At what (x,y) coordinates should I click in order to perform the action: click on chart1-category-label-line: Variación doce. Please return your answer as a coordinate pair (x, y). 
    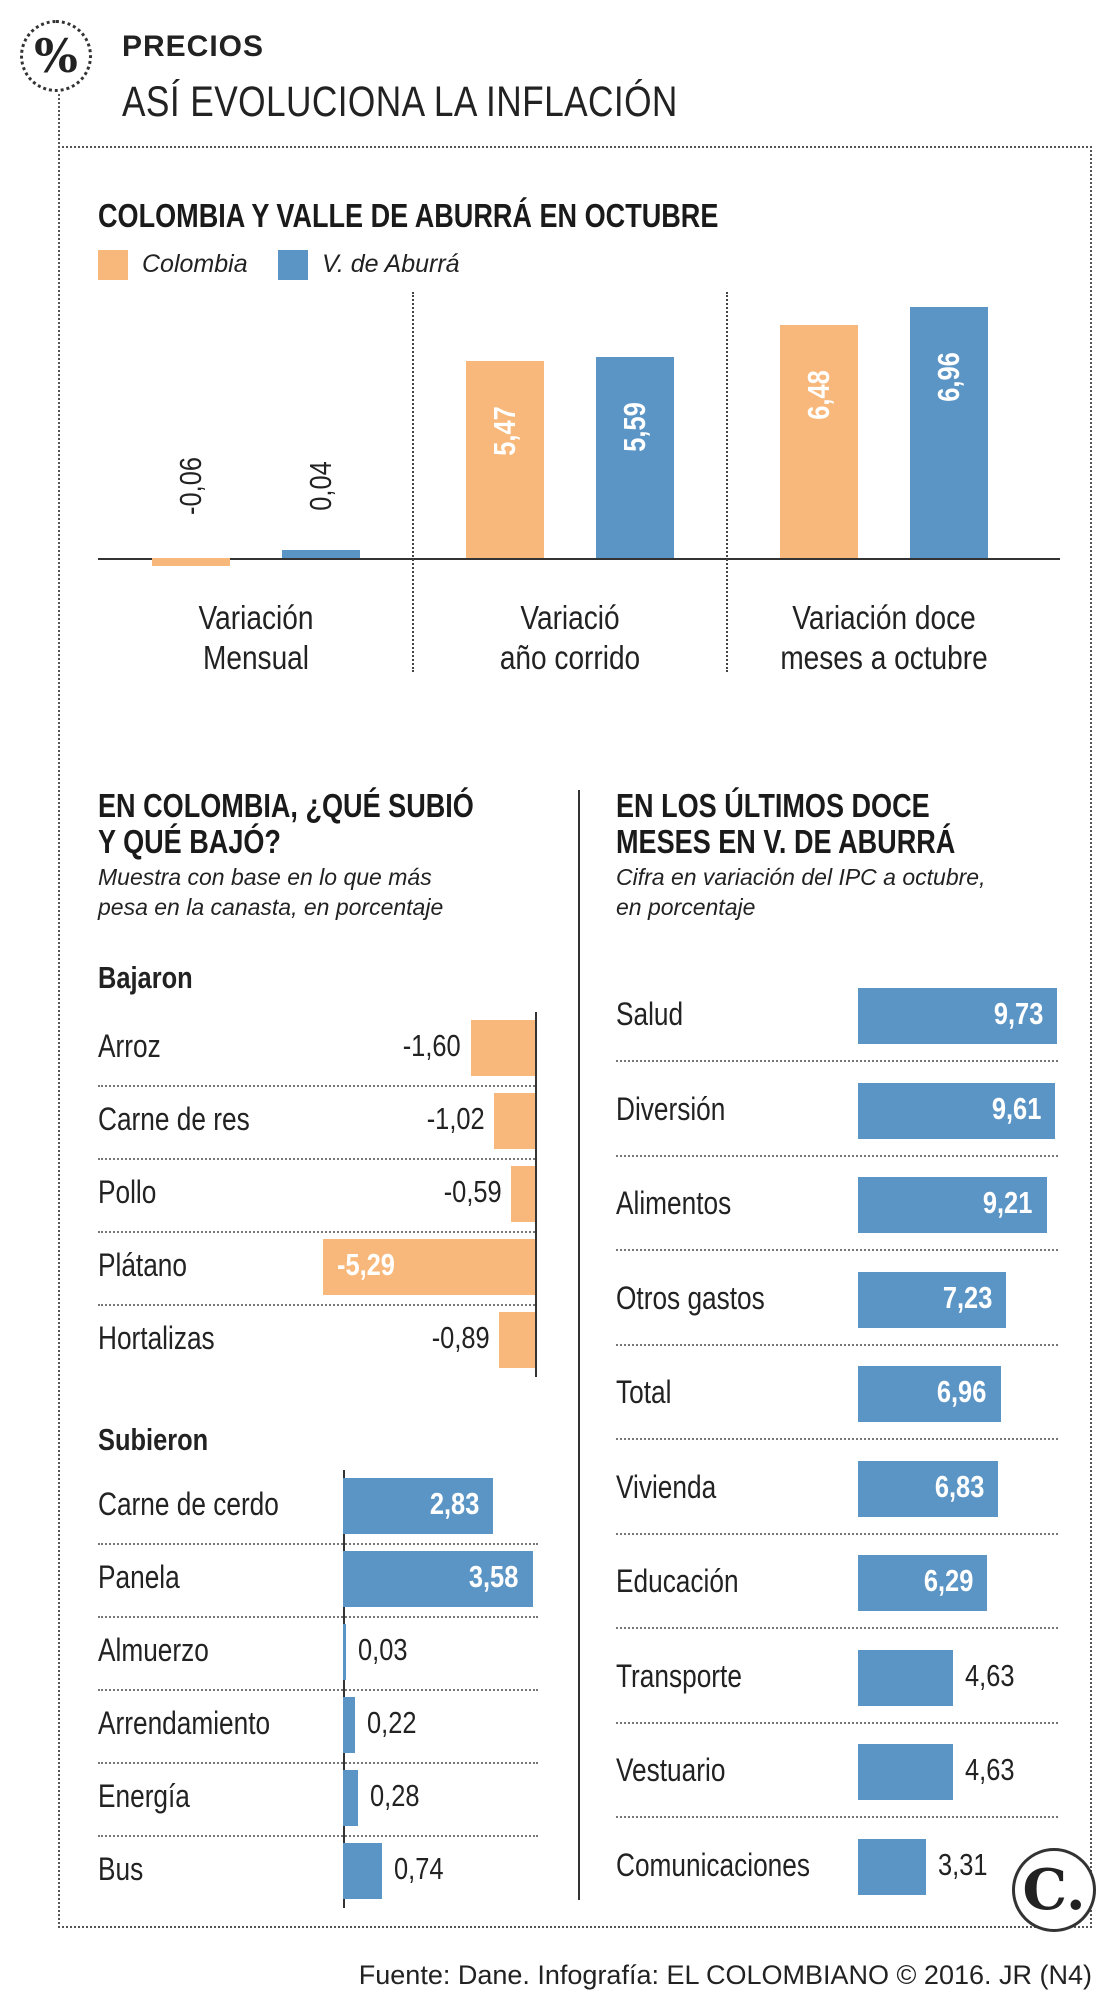
    Looking at the image, I should click on (884, 617).